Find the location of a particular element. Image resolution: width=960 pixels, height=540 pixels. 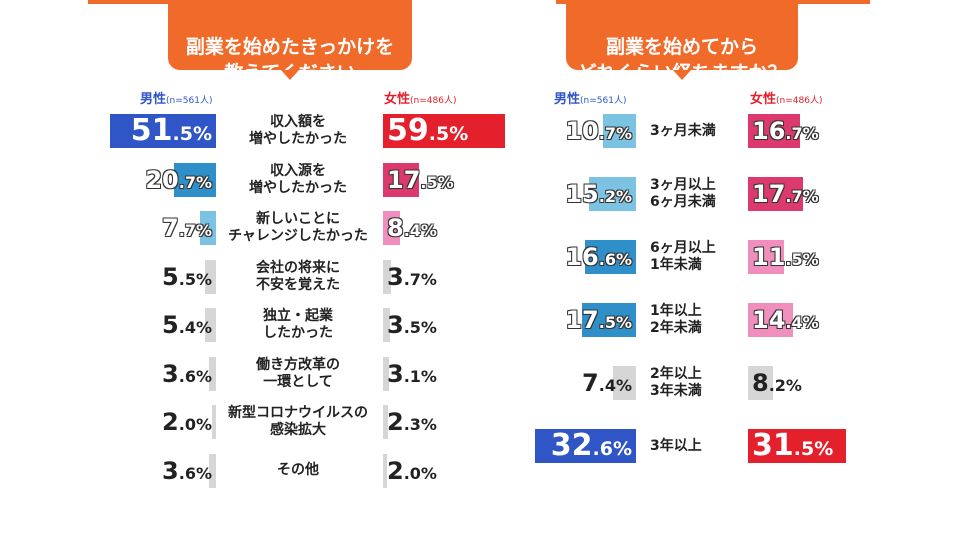

chart2-female-value-5: 8.2% is located at coordinates (777, 383).